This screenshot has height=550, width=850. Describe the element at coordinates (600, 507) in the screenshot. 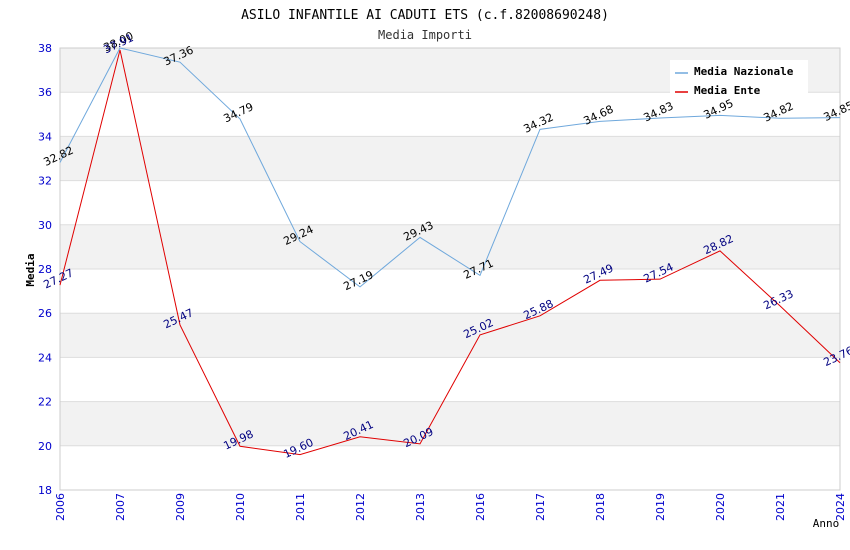

I see `x-tick-label: 2018` at that location.